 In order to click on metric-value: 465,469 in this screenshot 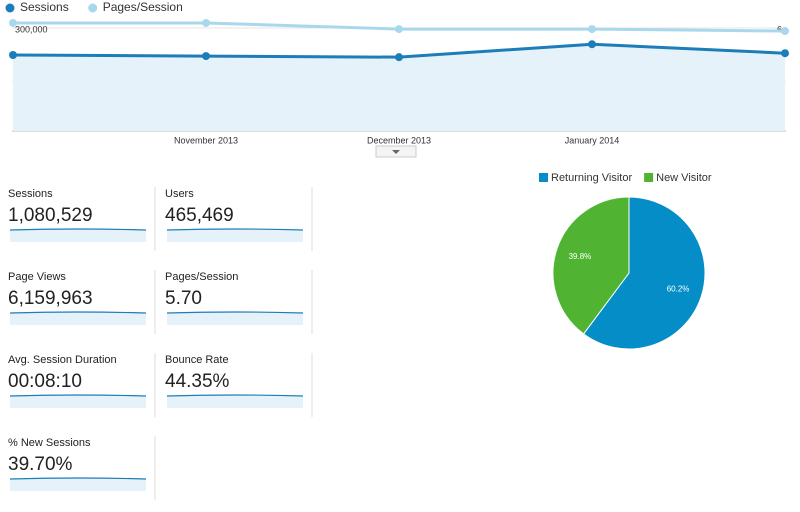, I will do `click(199, 215)`.